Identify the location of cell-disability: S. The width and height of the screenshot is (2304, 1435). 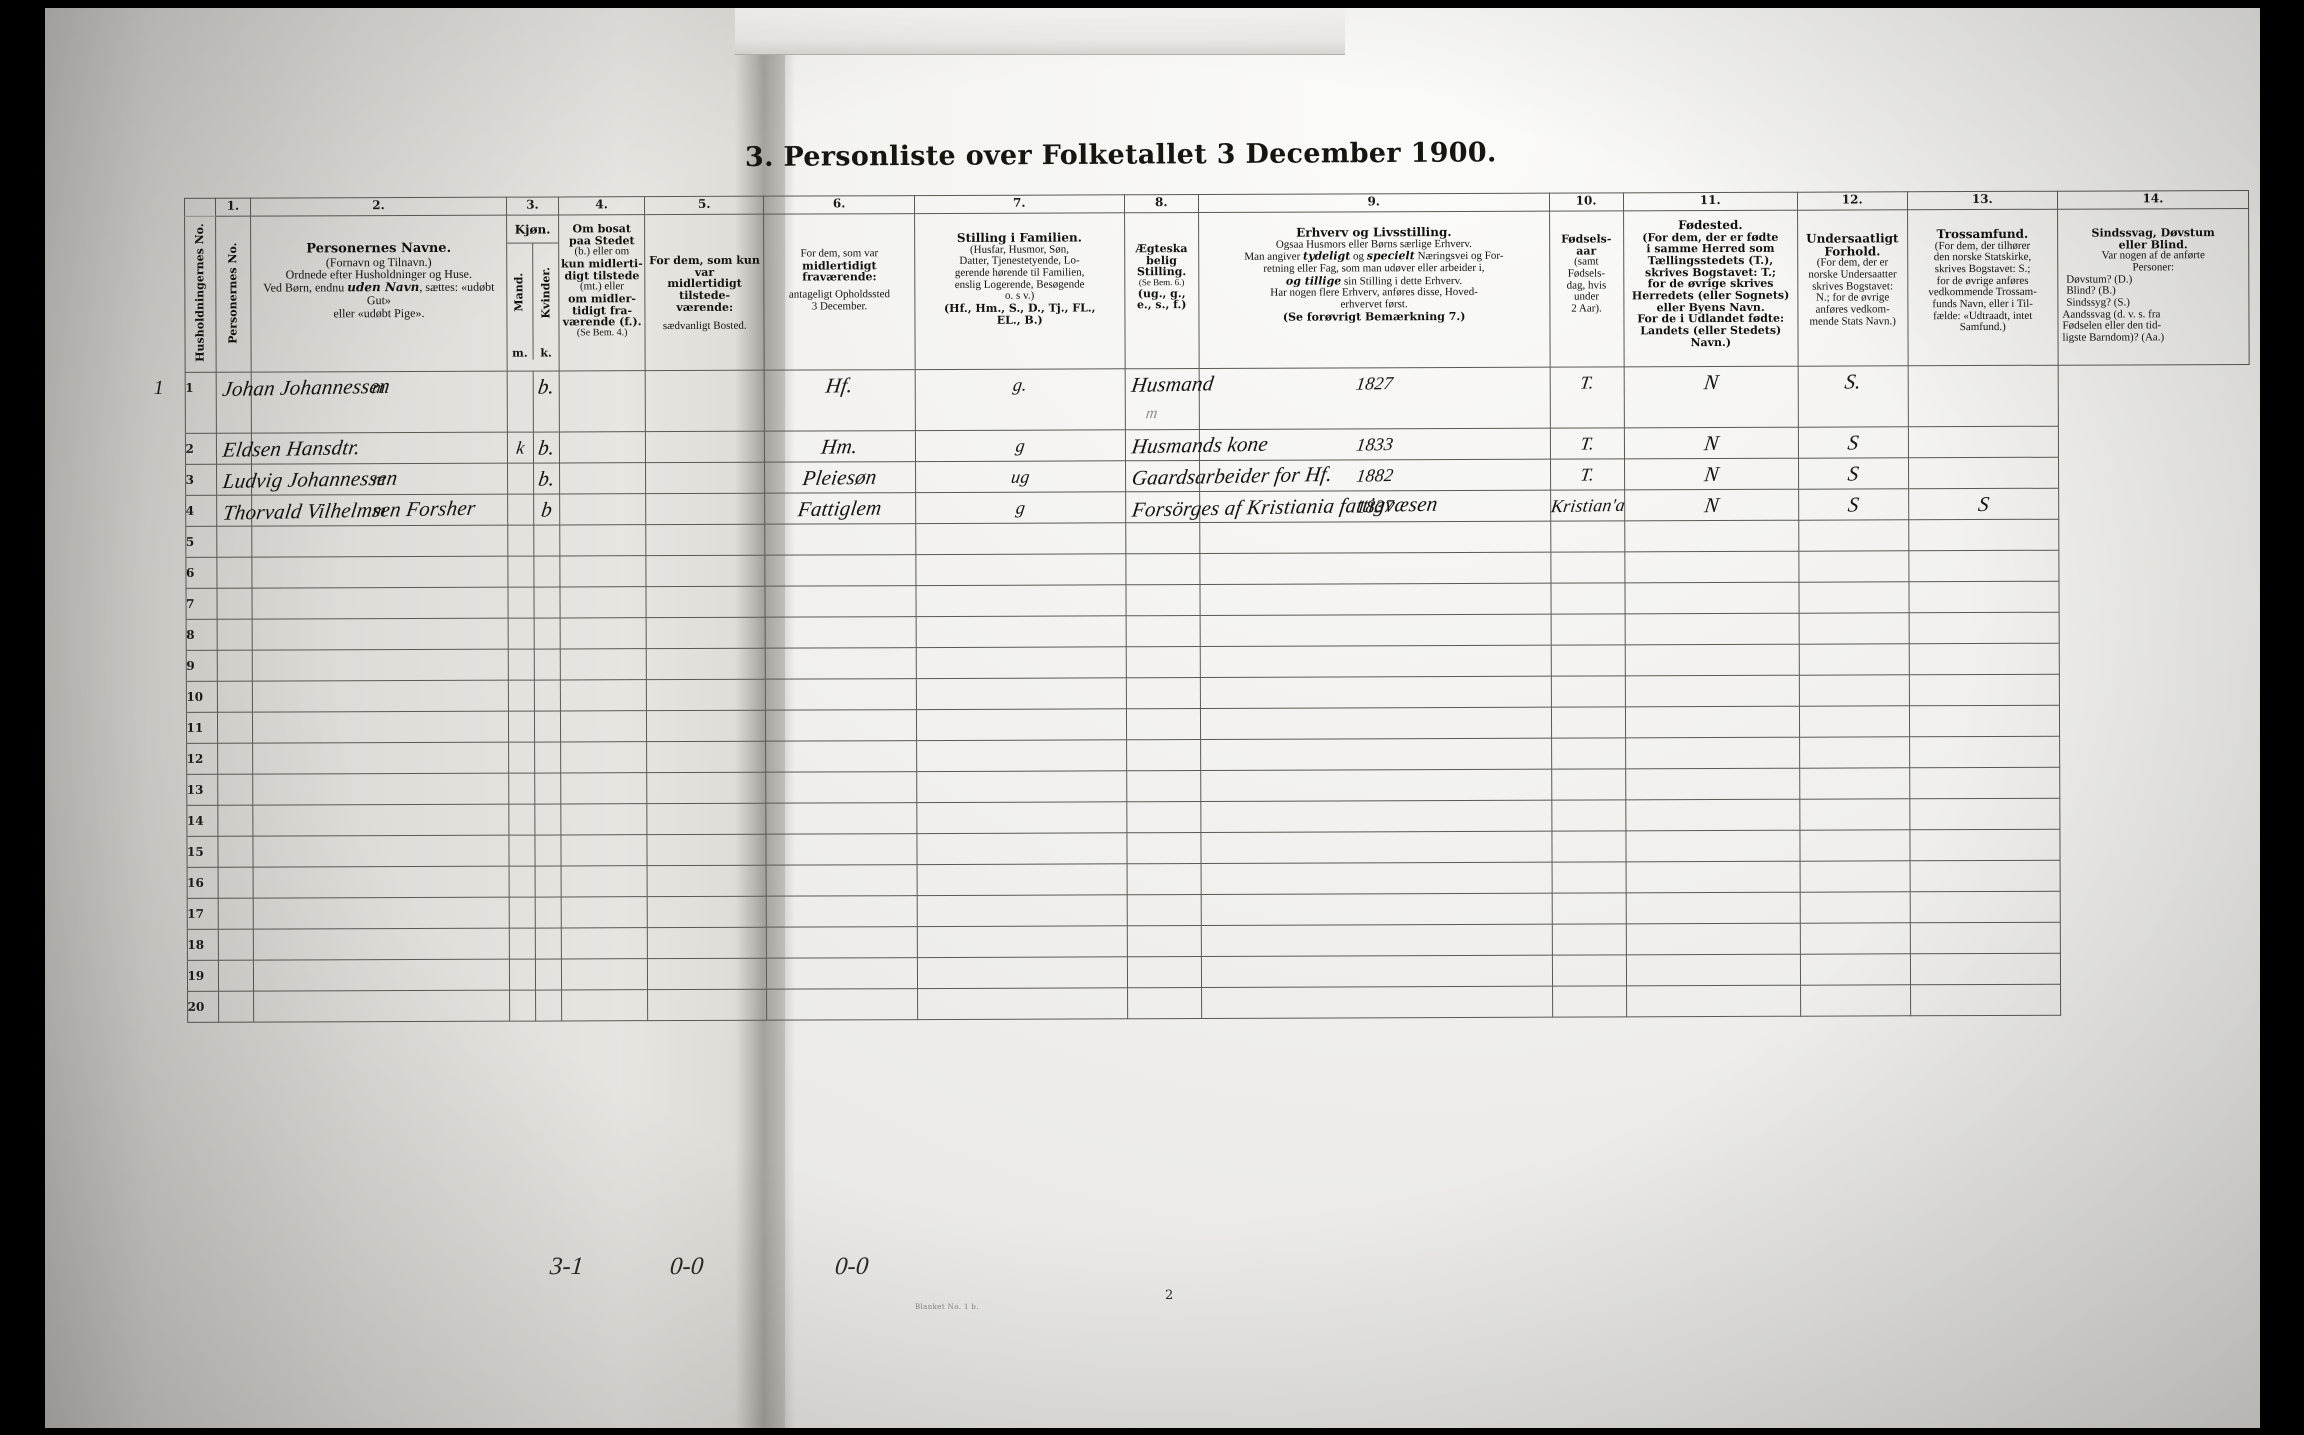
(1983, 504).